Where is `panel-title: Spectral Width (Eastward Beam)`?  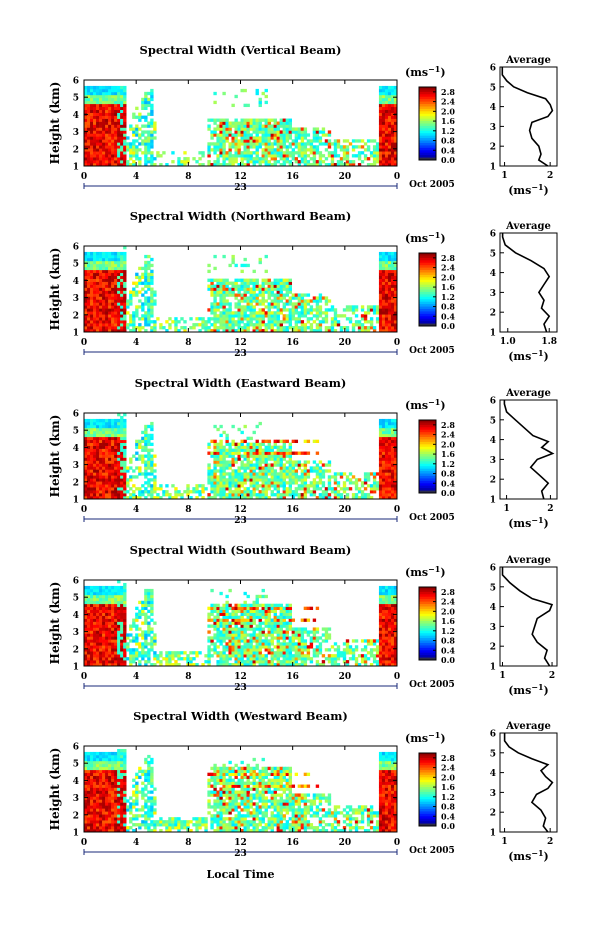
panel-title: Spectral Width (Eastward Beam) is located at coordinates (241, 383).